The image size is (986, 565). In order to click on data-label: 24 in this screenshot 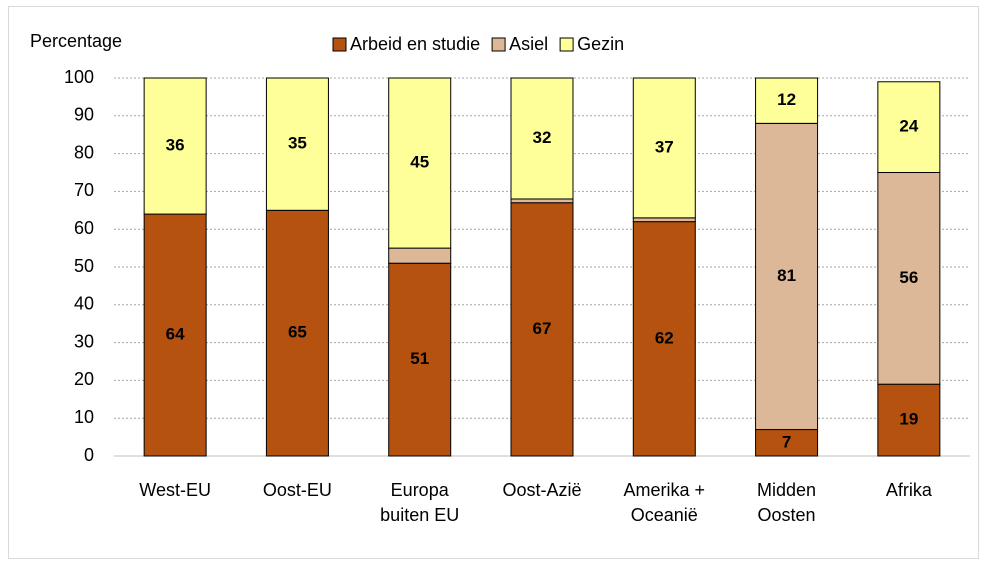, I will do `click(908, 126)`.